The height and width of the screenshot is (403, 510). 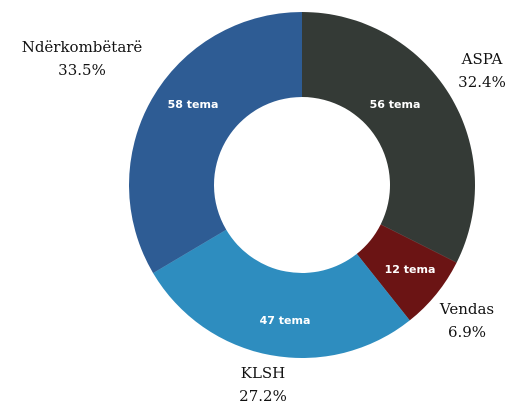 I want to click on category-label: KLSH, so click(x=263, y=373).